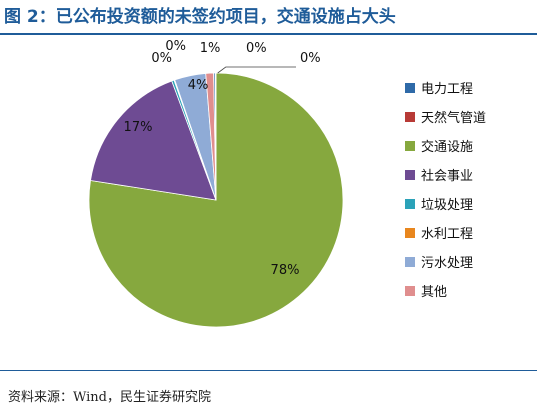 The width and height of the screenshot is (537, 413). What do you see at coordinates (310, 58) in the screenshot?
I see `slice-label-0: 0%` at bounding box center [310, 58].